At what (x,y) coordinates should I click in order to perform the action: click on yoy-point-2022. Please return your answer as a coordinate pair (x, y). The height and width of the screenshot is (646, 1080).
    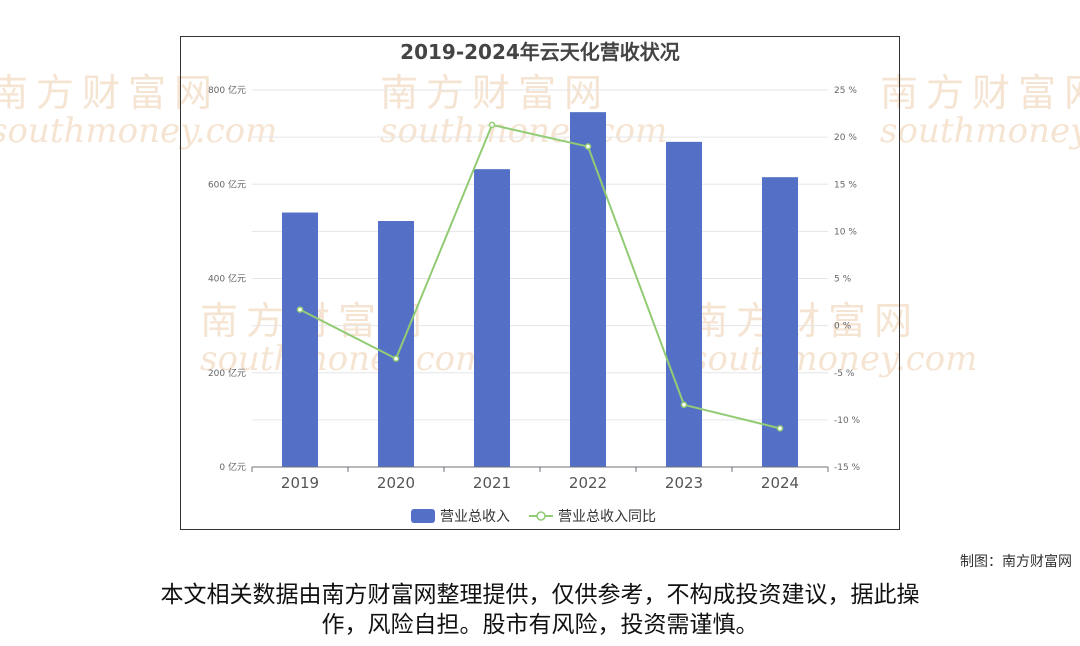
    Looking at the image, I should click on (588, 146).